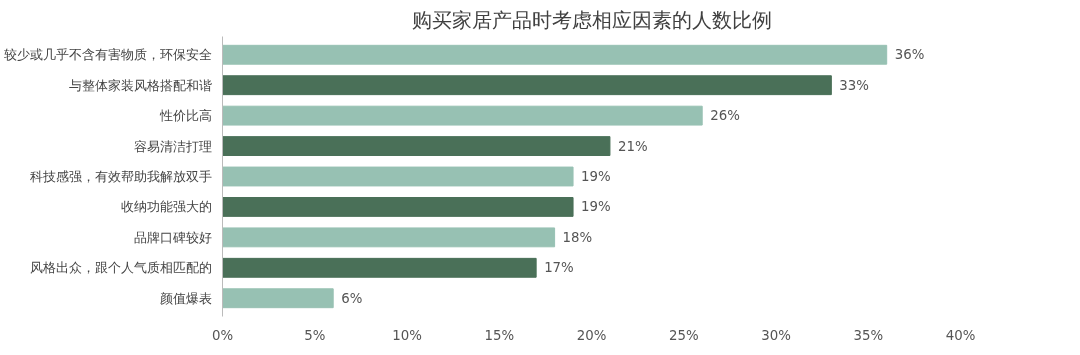 This screenshot has width=1080, height=355. What do you see at coordinates (909, 55) in the screenshot?
I see `data-label: 36%` at bounding box center [909, 55].